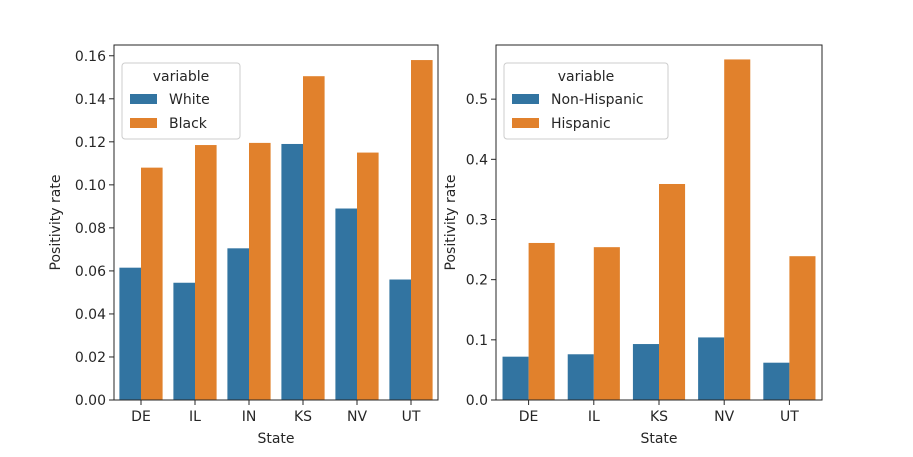 Image resolution: width=913 pixels, height=457 pixels. Describe the element at coordinates (90, 272) in the screenshot. I see `y-tick-label: 0.06` at that location.